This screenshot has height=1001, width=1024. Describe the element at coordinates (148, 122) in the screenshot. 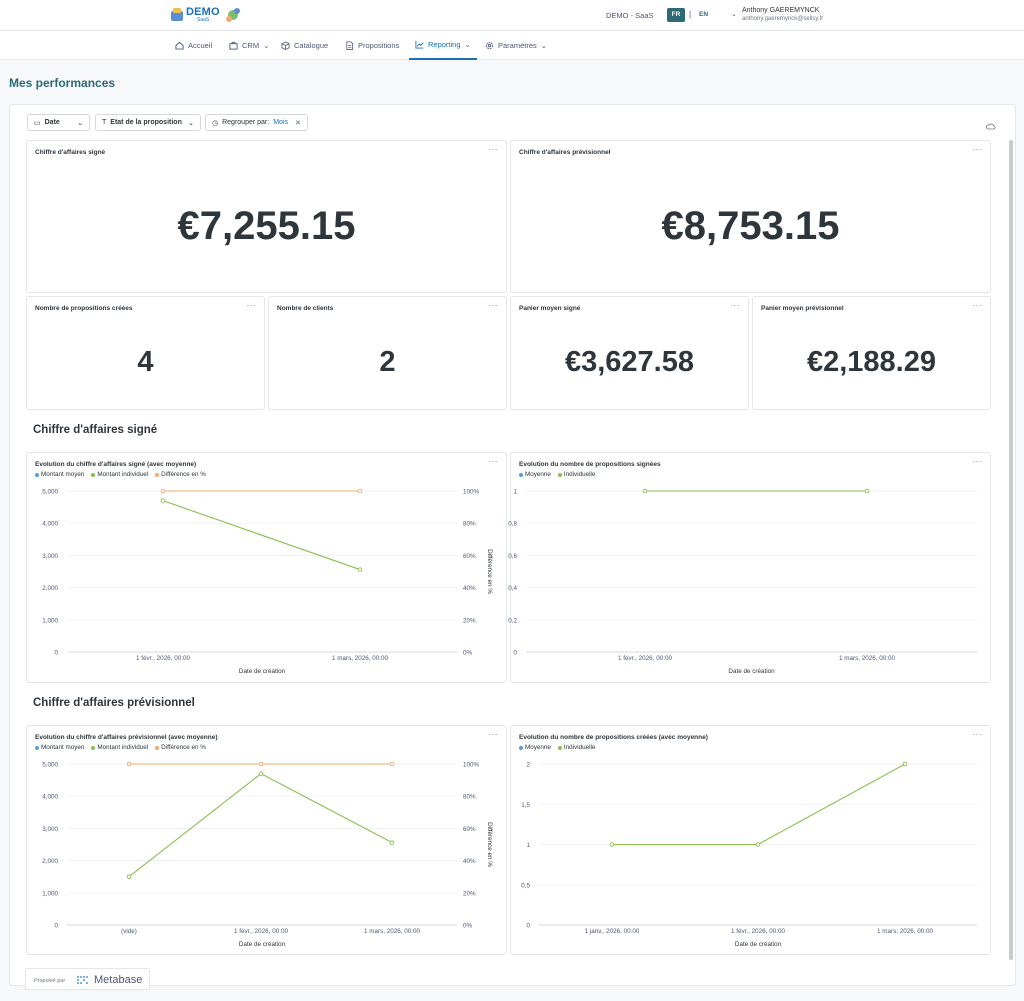

I see `filter-etat: T Etat de la proposition ⌄` at that location.